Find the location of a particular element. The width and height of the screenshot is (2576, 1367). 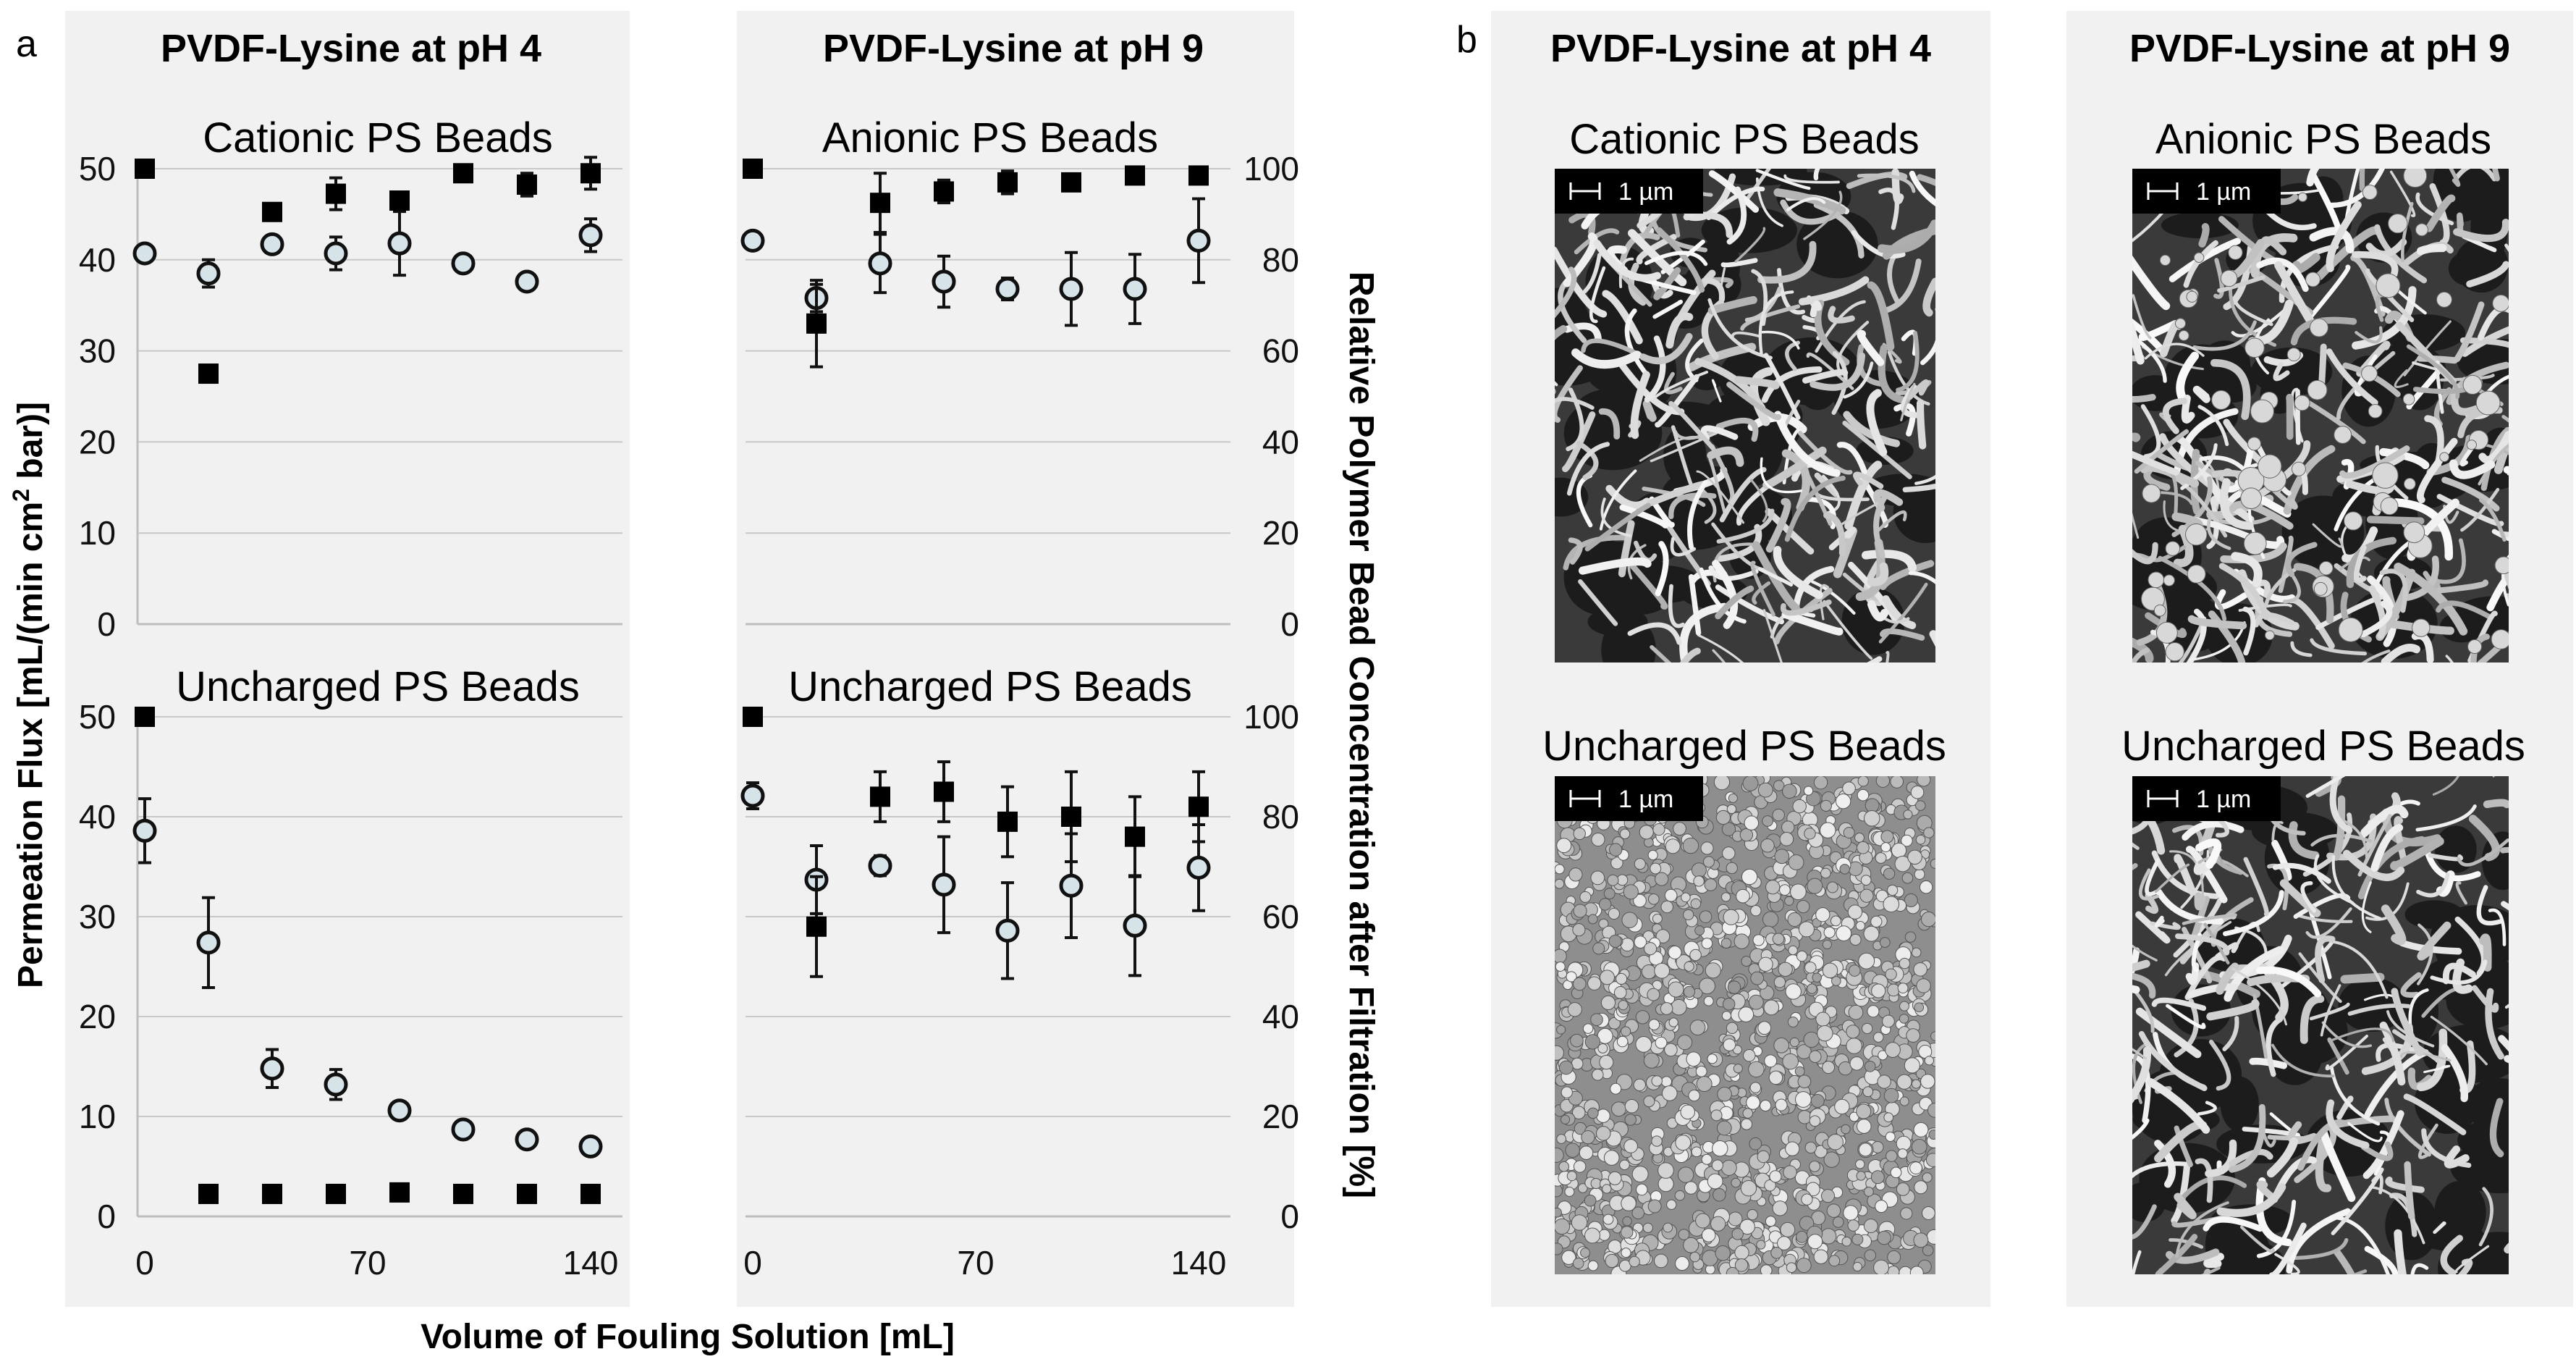

y-tick-label-left: 40 is located at coordinates (98, 817).